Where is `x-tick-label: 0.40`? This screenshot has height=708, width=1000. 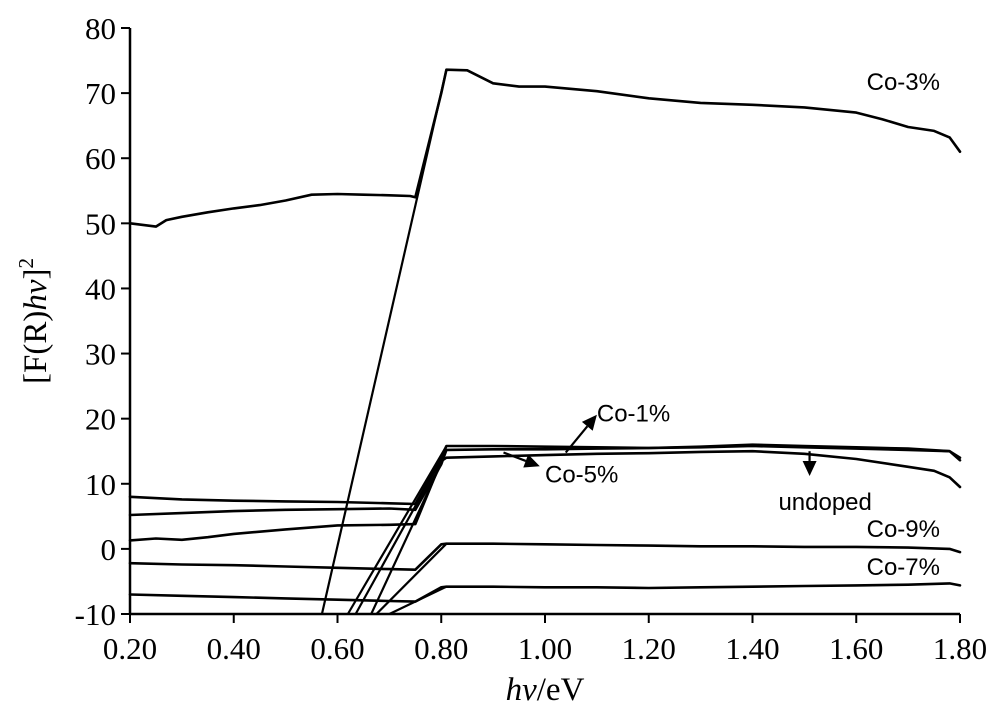 x-tick-label: 0.40 is located at coordinates (234, 648).